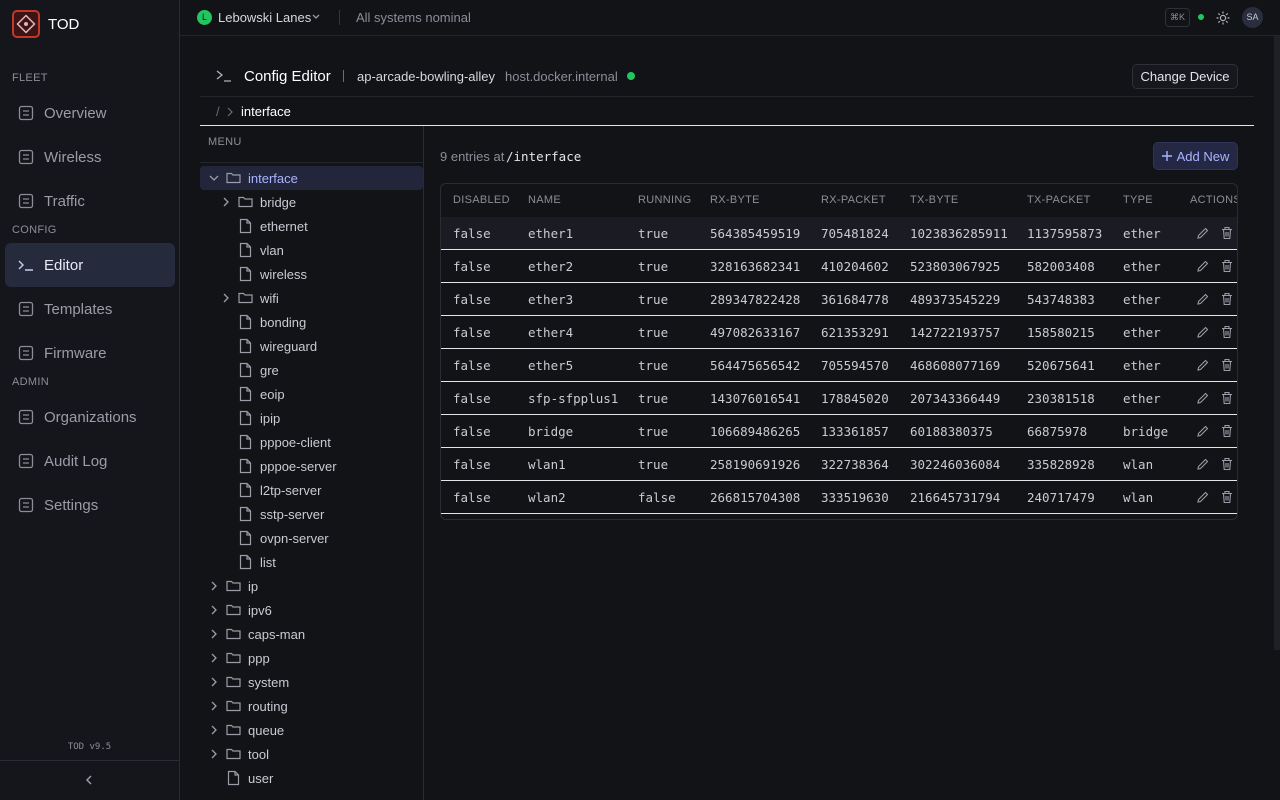  I want to click on add-new-label: Add New, so click(1203, 156).